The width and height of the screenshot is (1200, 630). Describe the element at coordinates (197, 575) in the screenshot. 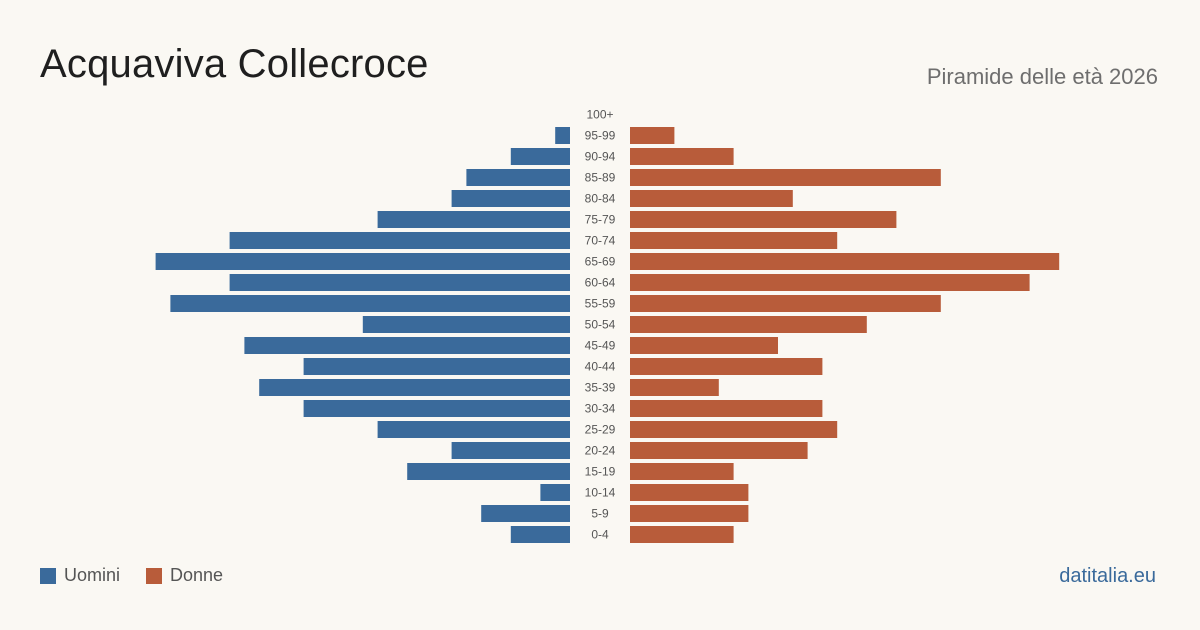

I see `legend-label-women: Donne` at that location.